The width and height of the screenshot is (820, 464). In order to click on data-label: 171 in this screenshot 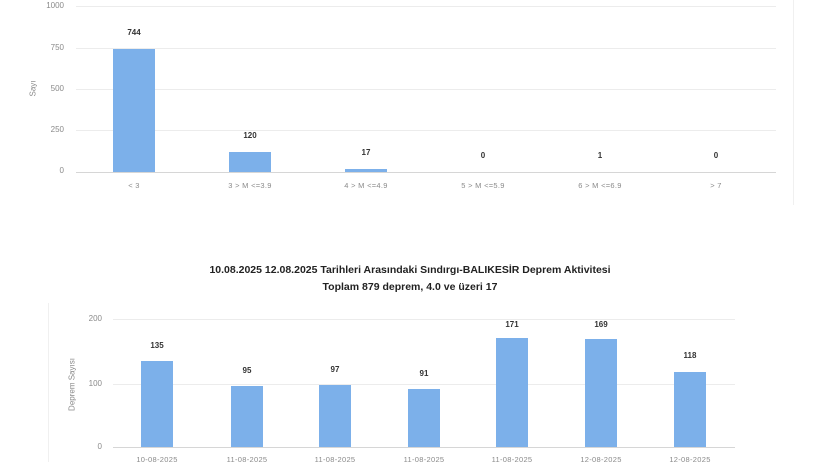, I will do `click(512, 324)`.